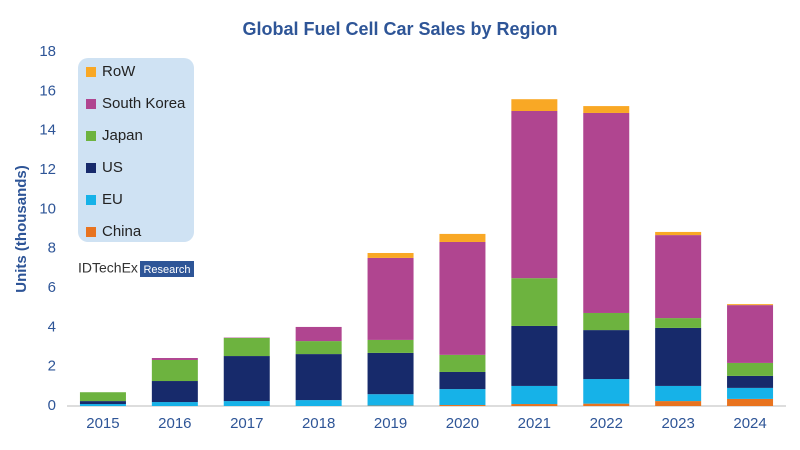 The width and height of the screenshot is (800, 450). What do you see at coordinates (390, 423) in the screenshot?
I see `x-tick-label: 2019` at bounding box center [390, 423].